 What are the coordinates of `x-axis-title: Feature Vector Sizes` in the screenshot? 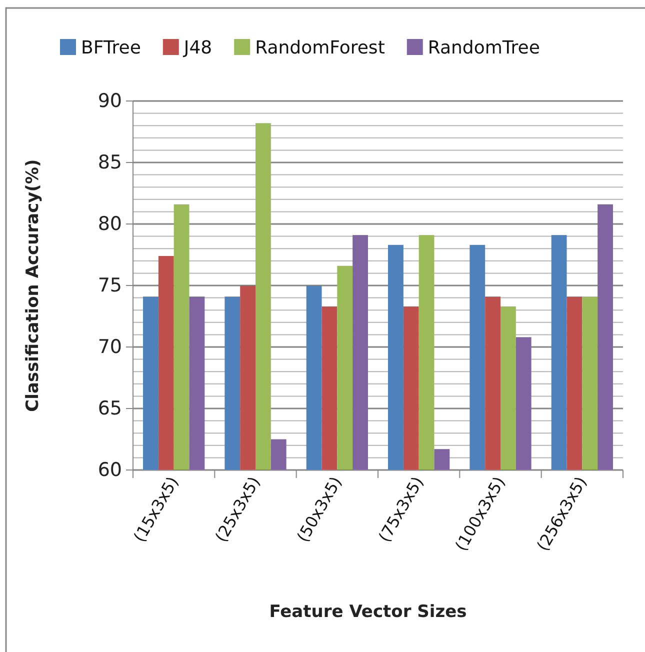 It's located at (368, 612).